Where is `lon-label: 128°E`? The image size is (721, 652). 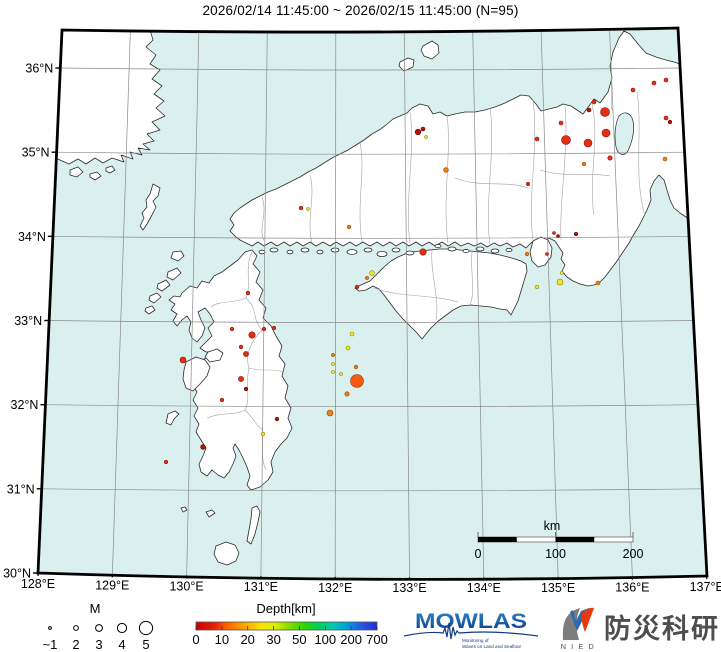
lon-label: 128°E is located at coordinates (38, 584).